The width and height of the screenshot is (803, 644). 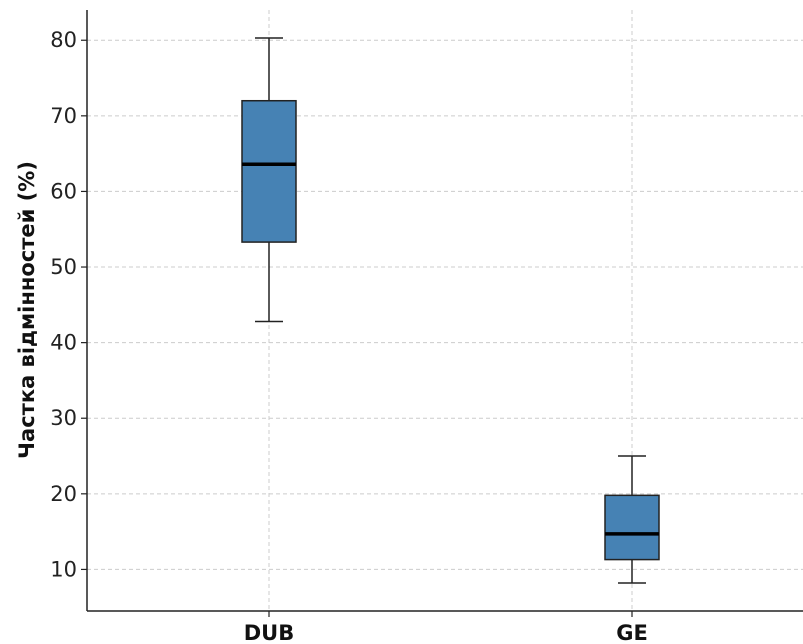 I want to click on x-tick-label: GE, so click(x=632, y=632).